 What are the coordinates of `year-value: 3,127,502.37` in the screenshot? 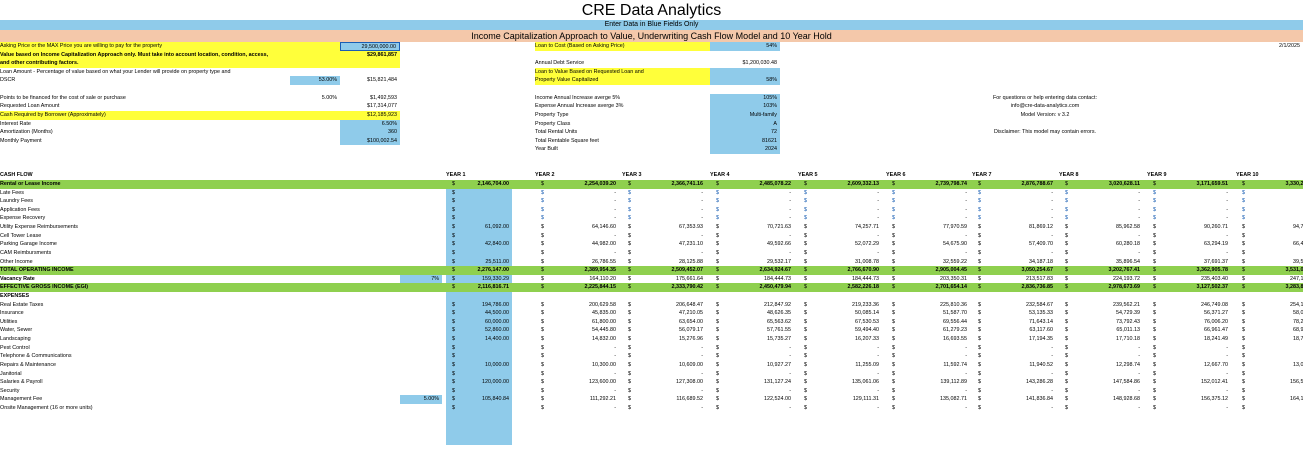 It's located at (1212, 287).